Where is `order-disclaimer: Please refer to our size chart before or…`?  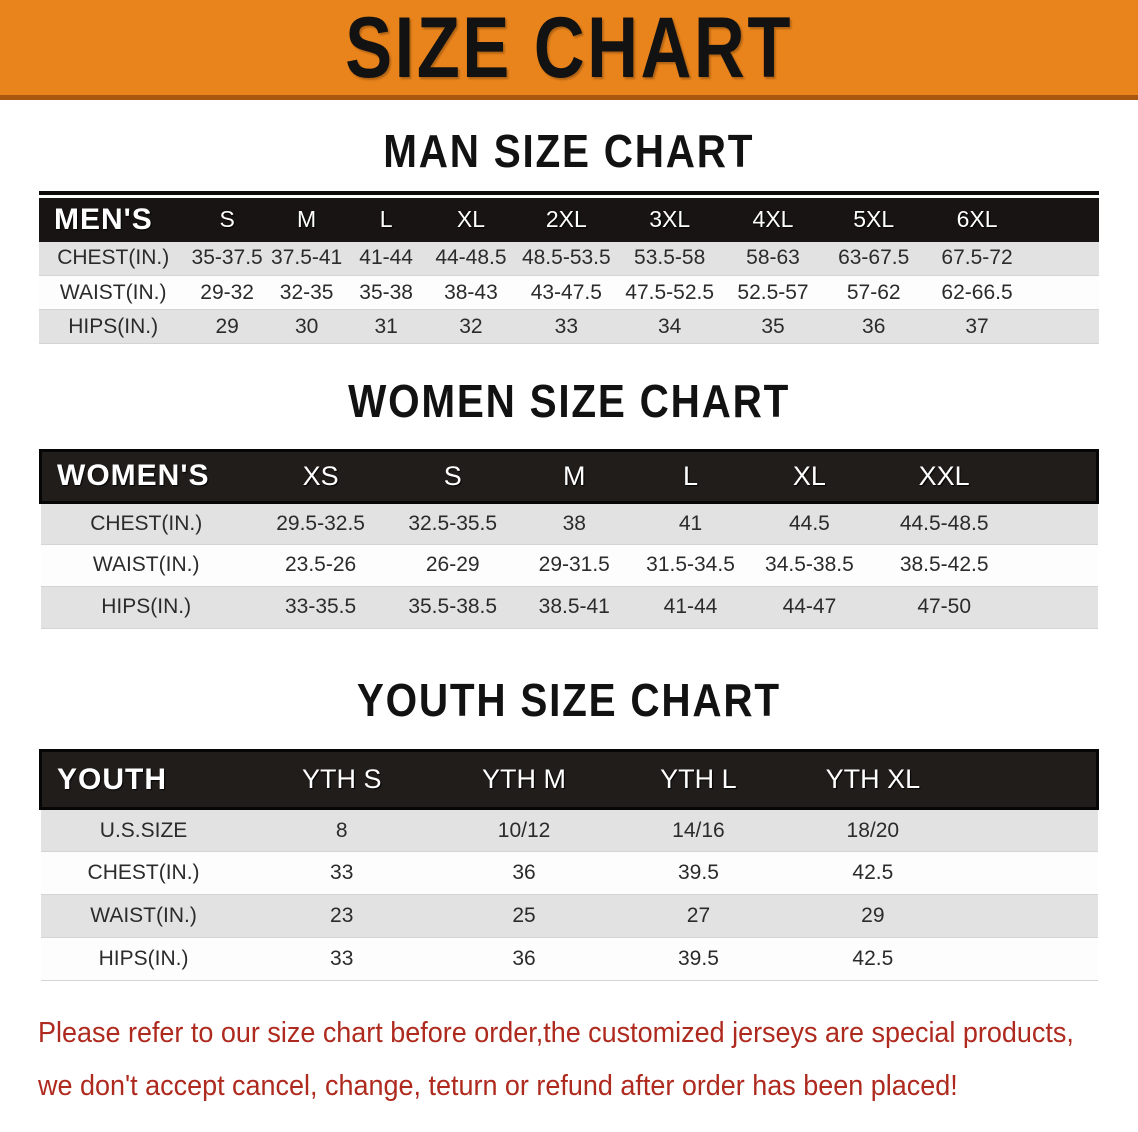 order-disclaimer: Please refer to our size chart before or… is located at coordinates (569, 1062).